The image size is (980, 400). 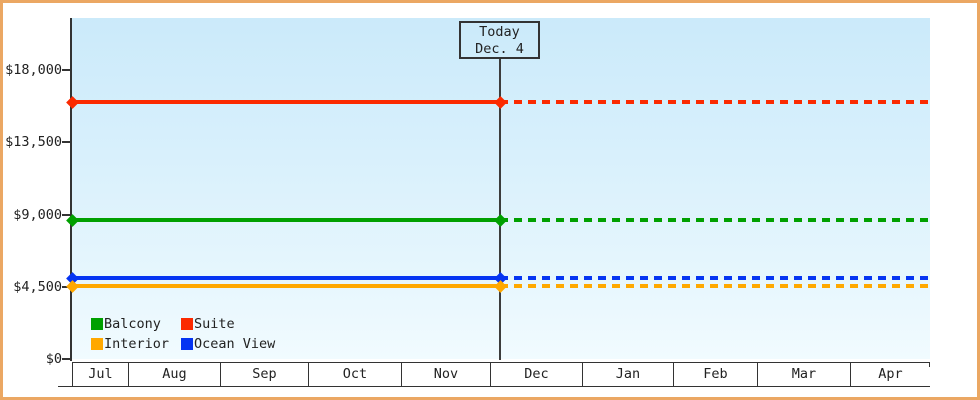 I want to click on y-tick-label: $18,000, so click(x=33, y=70).